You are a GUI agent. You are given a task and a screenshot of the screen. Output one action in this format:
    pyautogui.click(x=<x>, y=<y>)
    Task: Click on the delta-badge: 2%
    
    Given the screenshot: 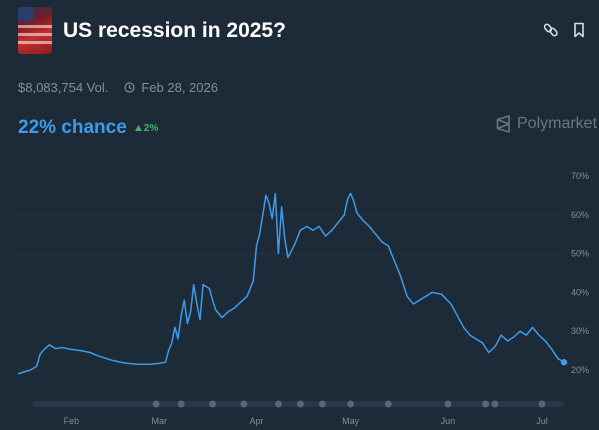 What is the action you would take?
    pyautogui.click(x=146, y=128)
    